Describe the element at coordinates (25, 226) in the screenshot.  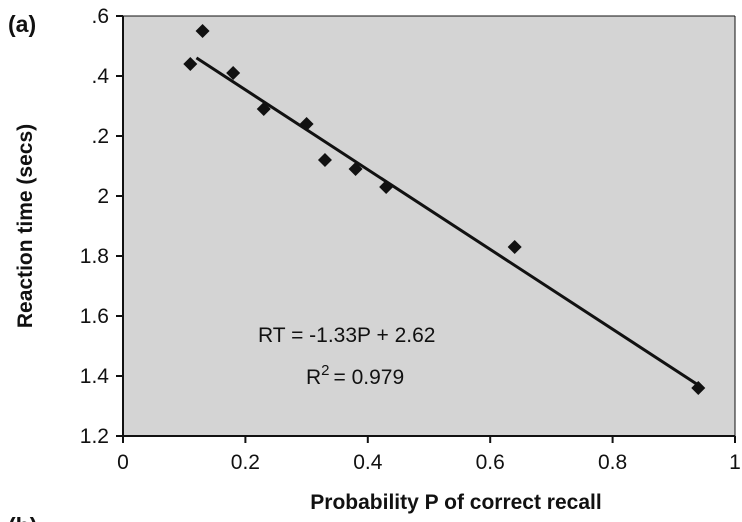
I see `y-axis-title: Reaction time (secs)` at that location.